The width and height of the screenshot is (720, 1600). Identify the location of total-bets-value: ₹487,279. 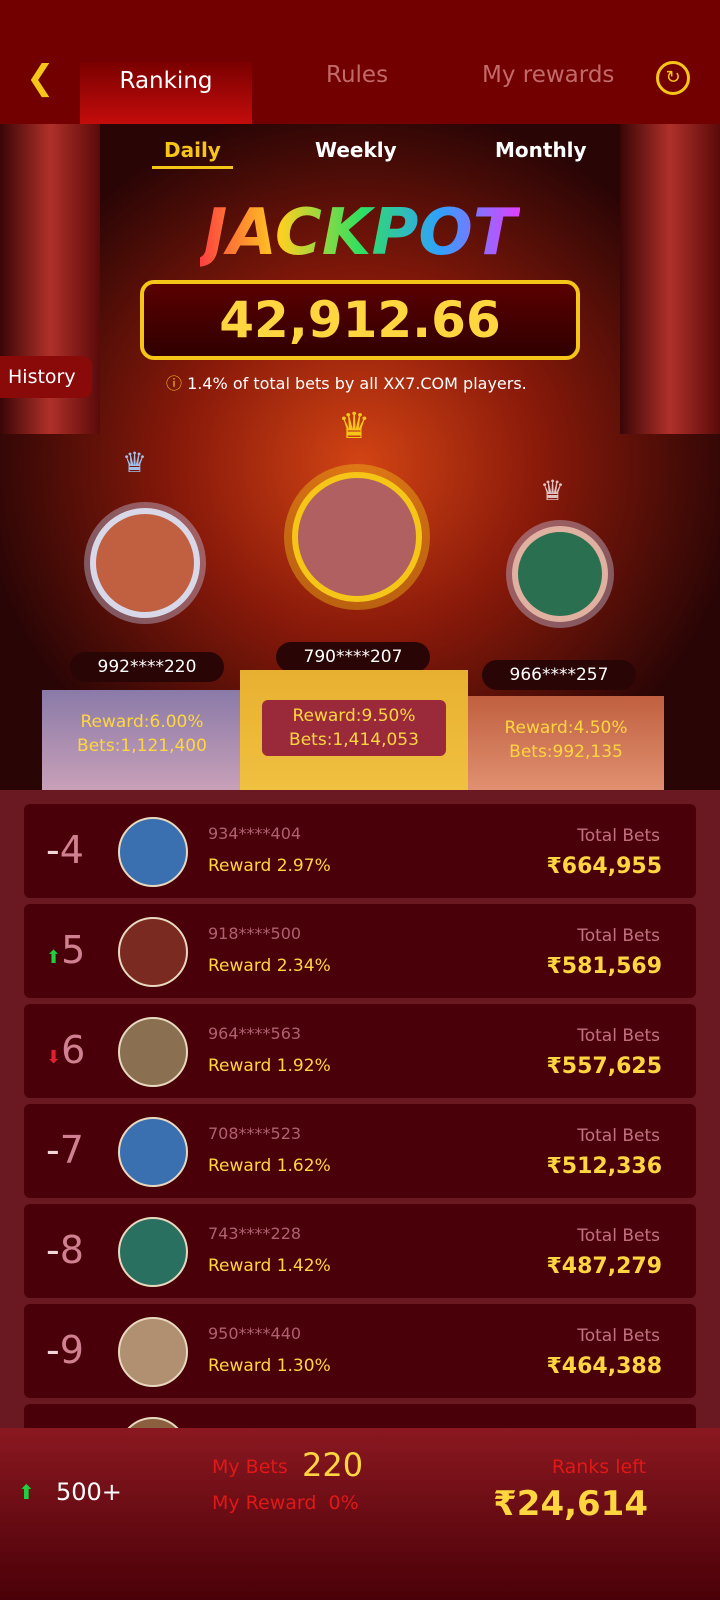
(604, 1266).